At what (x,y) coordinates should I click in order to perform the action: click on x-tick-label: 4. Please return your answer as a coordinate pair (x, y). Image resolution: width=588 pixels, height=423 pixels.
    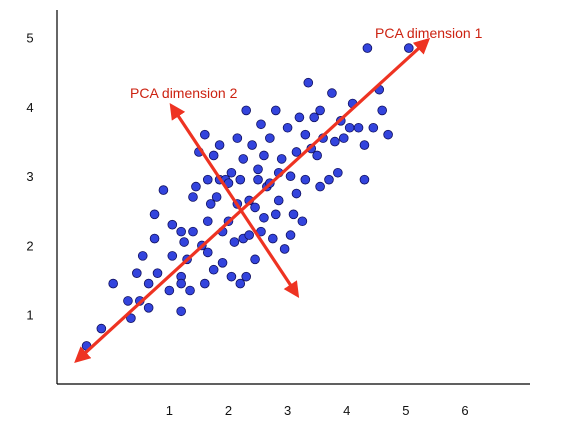
    Looking at the image, I should click on (346, 410).